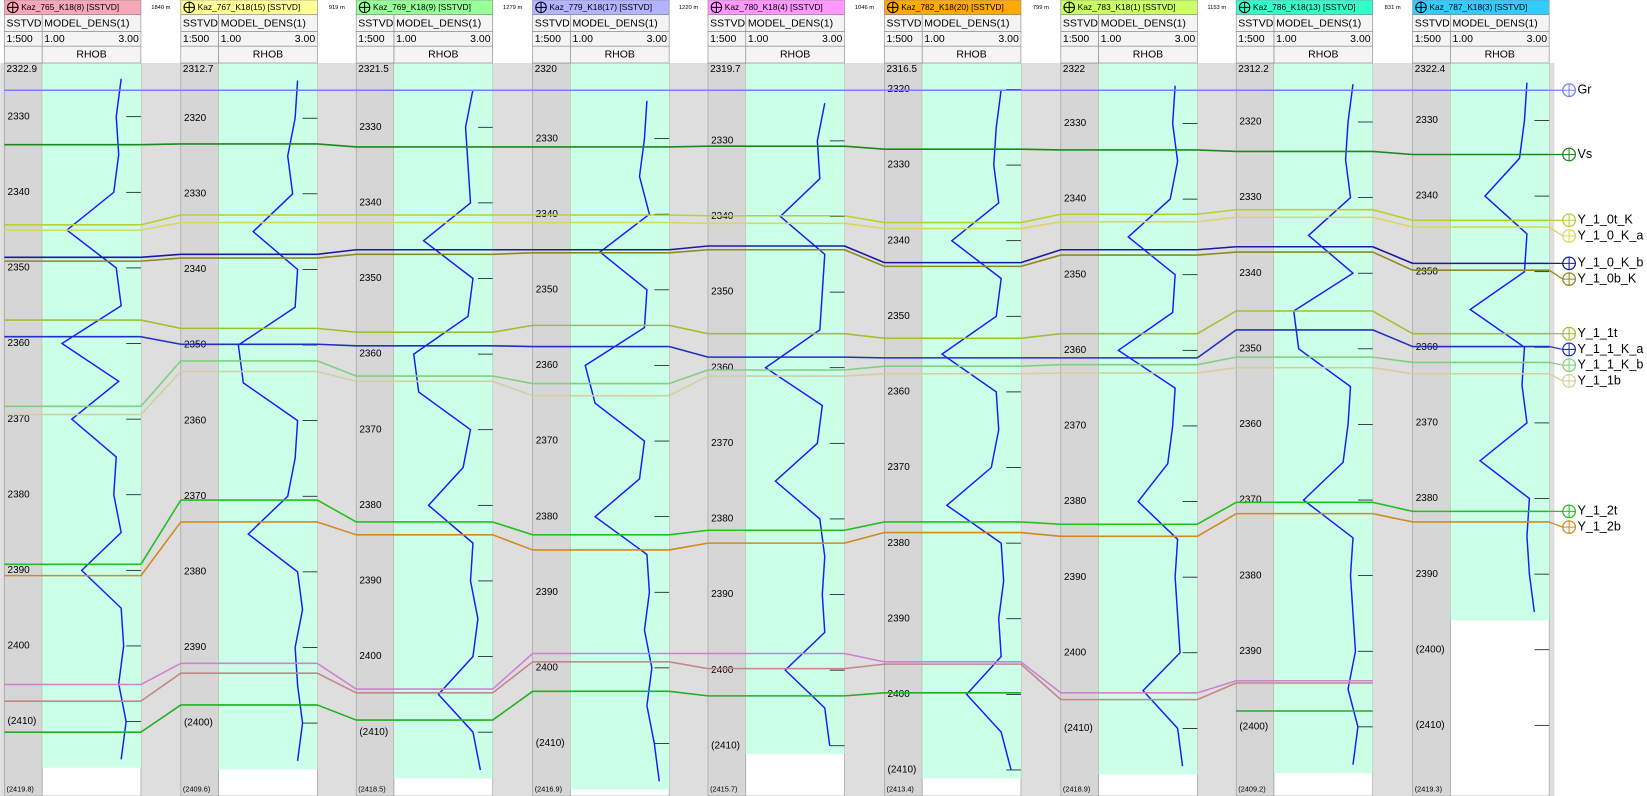 Image resolution: width=1647 pixels, height=796 pixels. What do you see at coordinates (1610, 263) in the screenshot?
I see `horizon-label: Y_1_0_K_b` at bounding box center [1610, 263].